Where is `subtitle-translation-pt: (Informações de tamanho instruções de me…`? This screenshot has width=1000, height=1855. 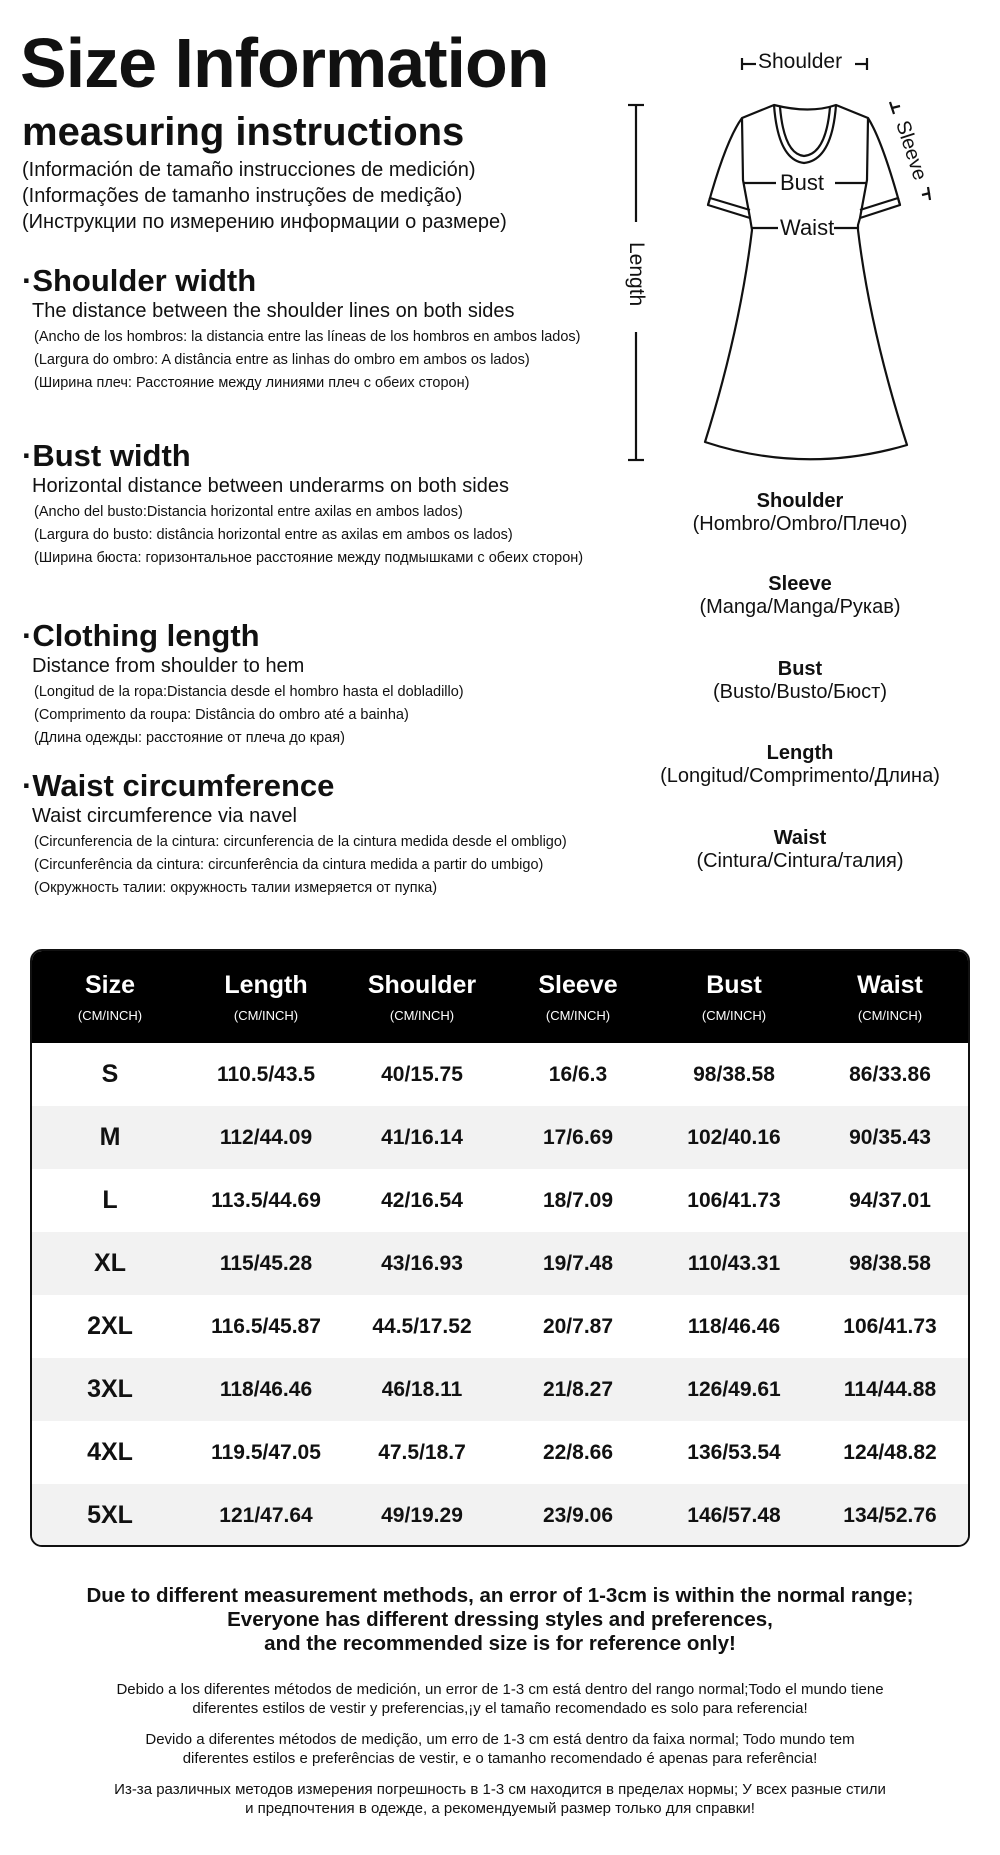 subtitle-translation-pt: (Informações de tamanho instruções de me… is located at coordinates (242, 196).